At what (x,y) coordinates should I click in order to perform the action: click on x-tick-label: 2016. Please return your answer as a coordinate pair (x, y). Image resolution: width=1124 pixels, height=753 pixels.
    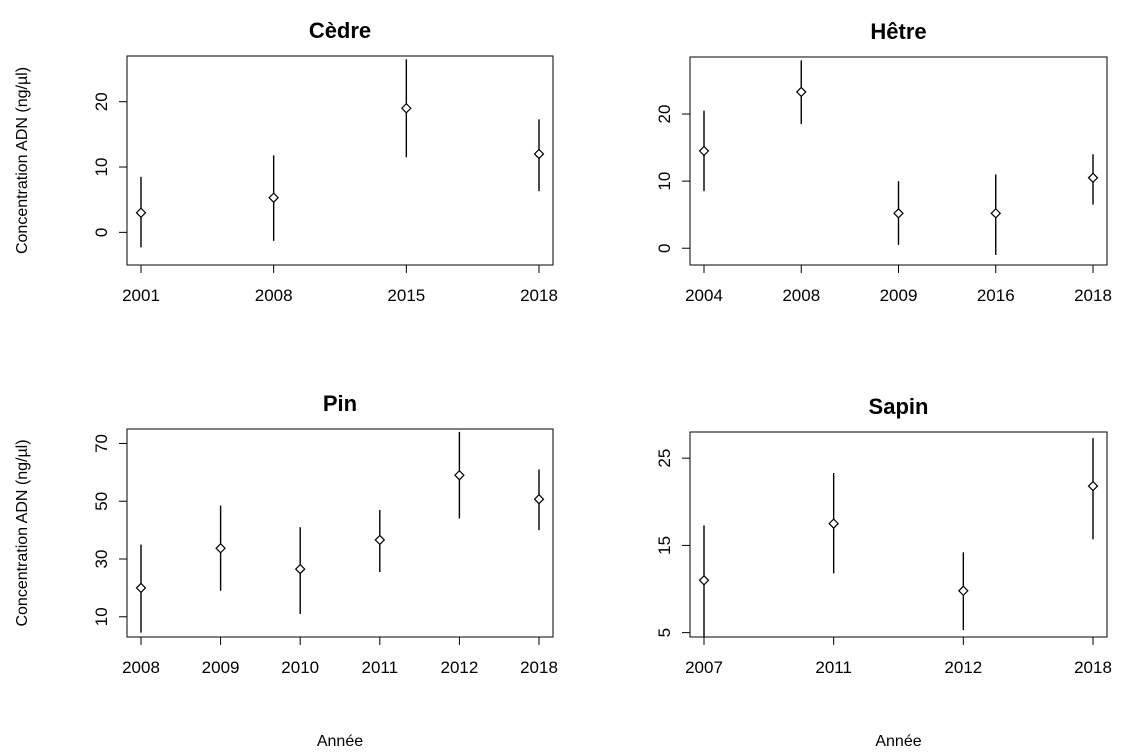
    Looking at the image, I should click on (996, 295).